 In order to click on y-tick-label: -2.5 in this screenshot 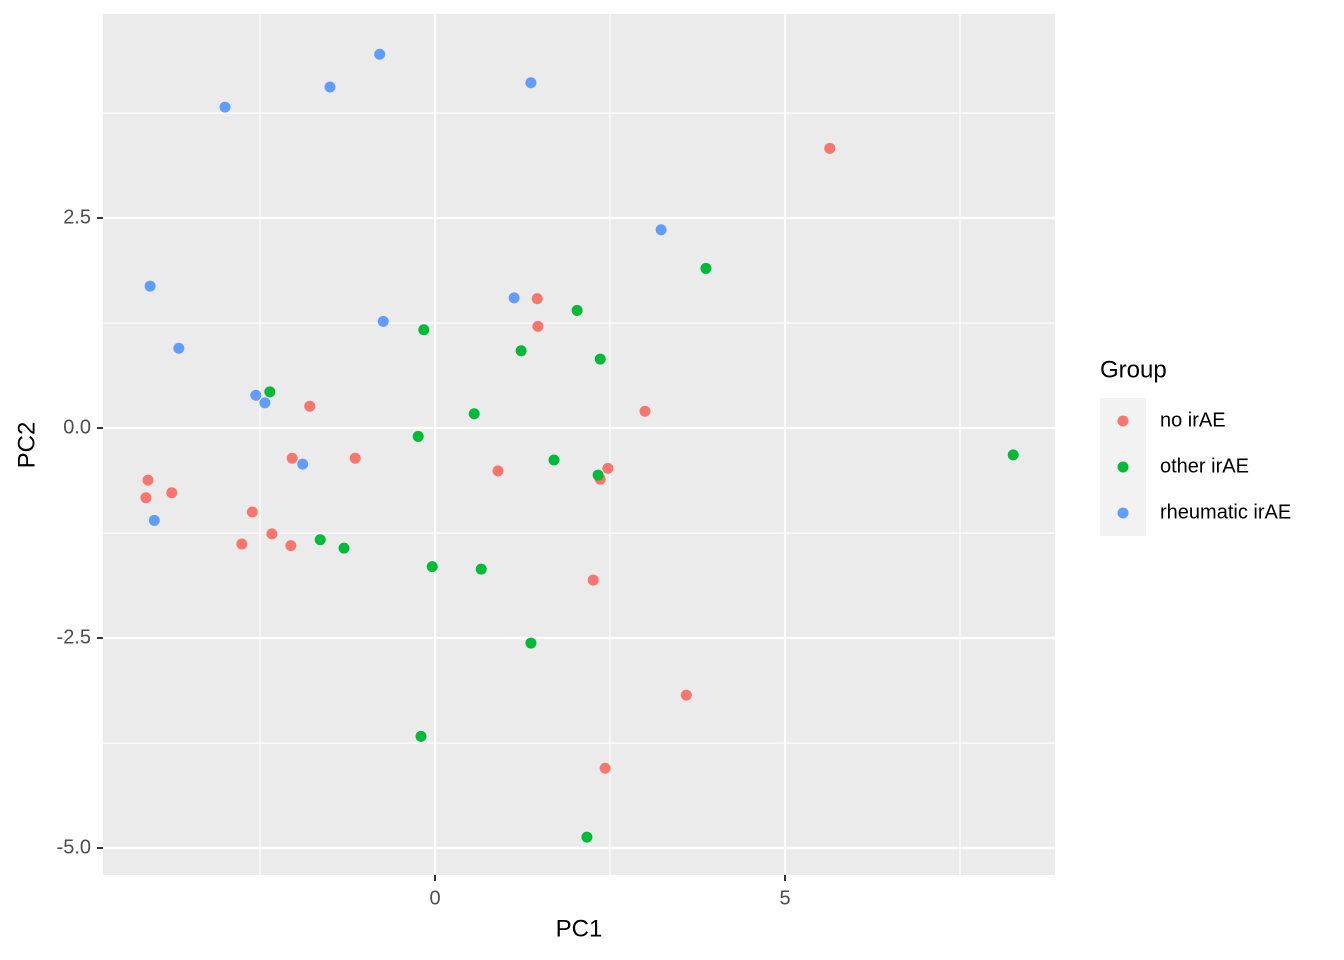, I will do `click(74, 637)`.